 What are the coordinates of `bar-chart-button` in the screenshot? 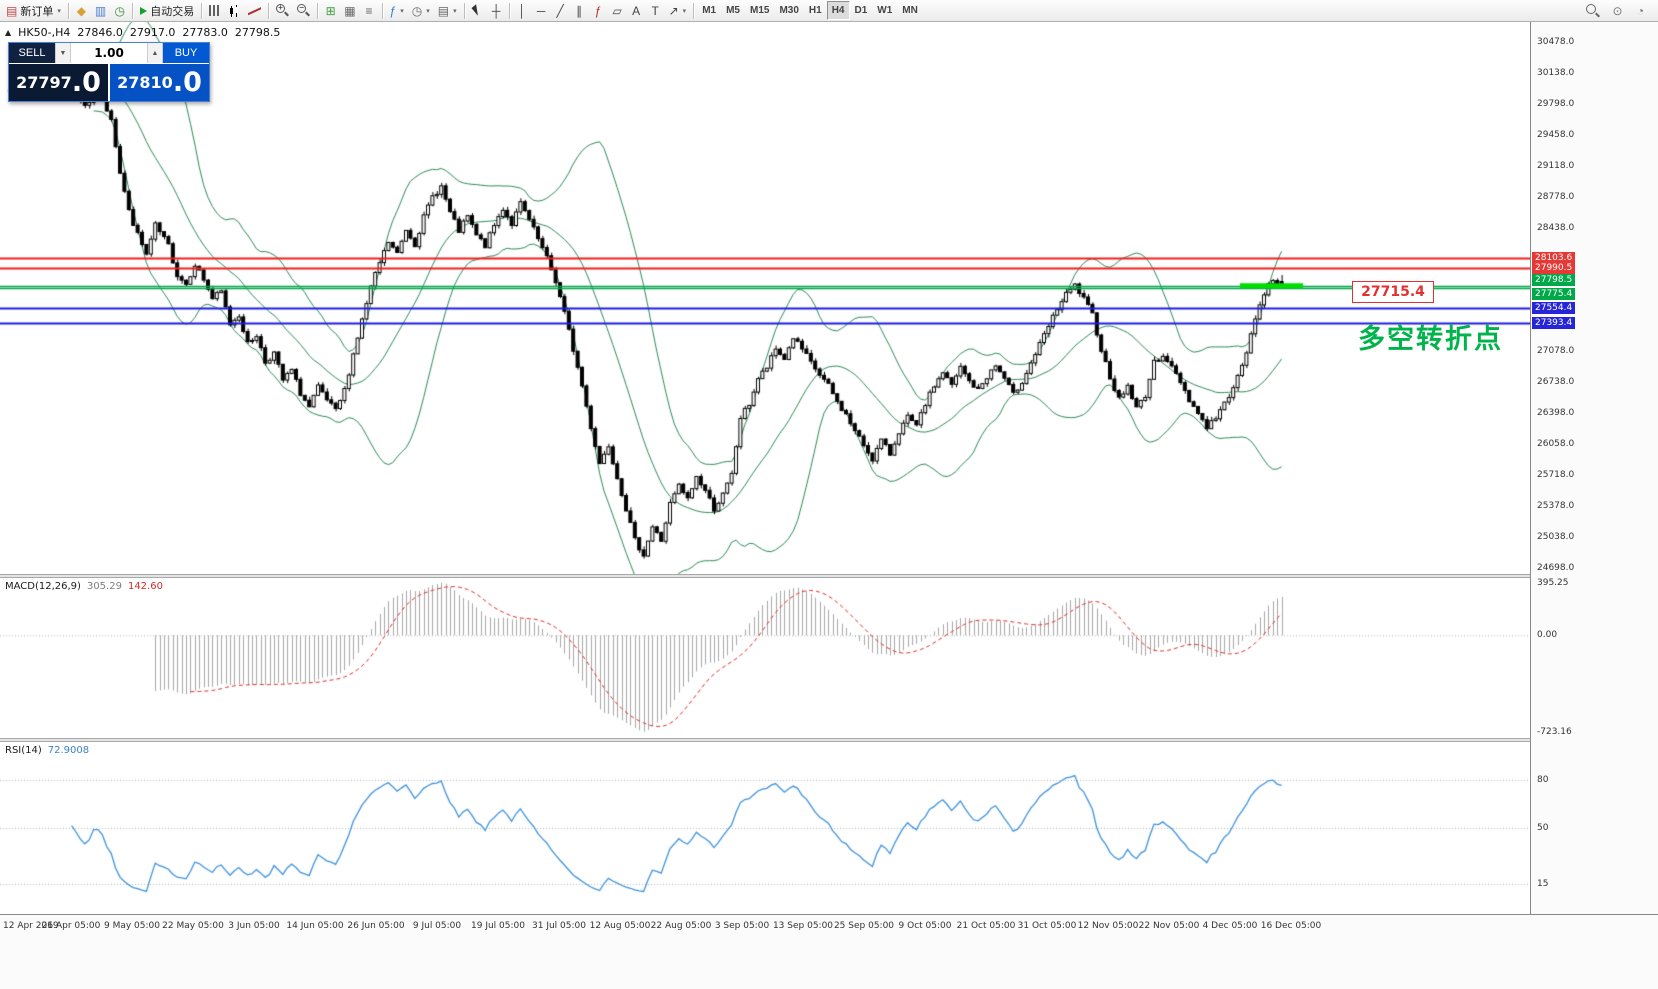 It's located at (214, 10).